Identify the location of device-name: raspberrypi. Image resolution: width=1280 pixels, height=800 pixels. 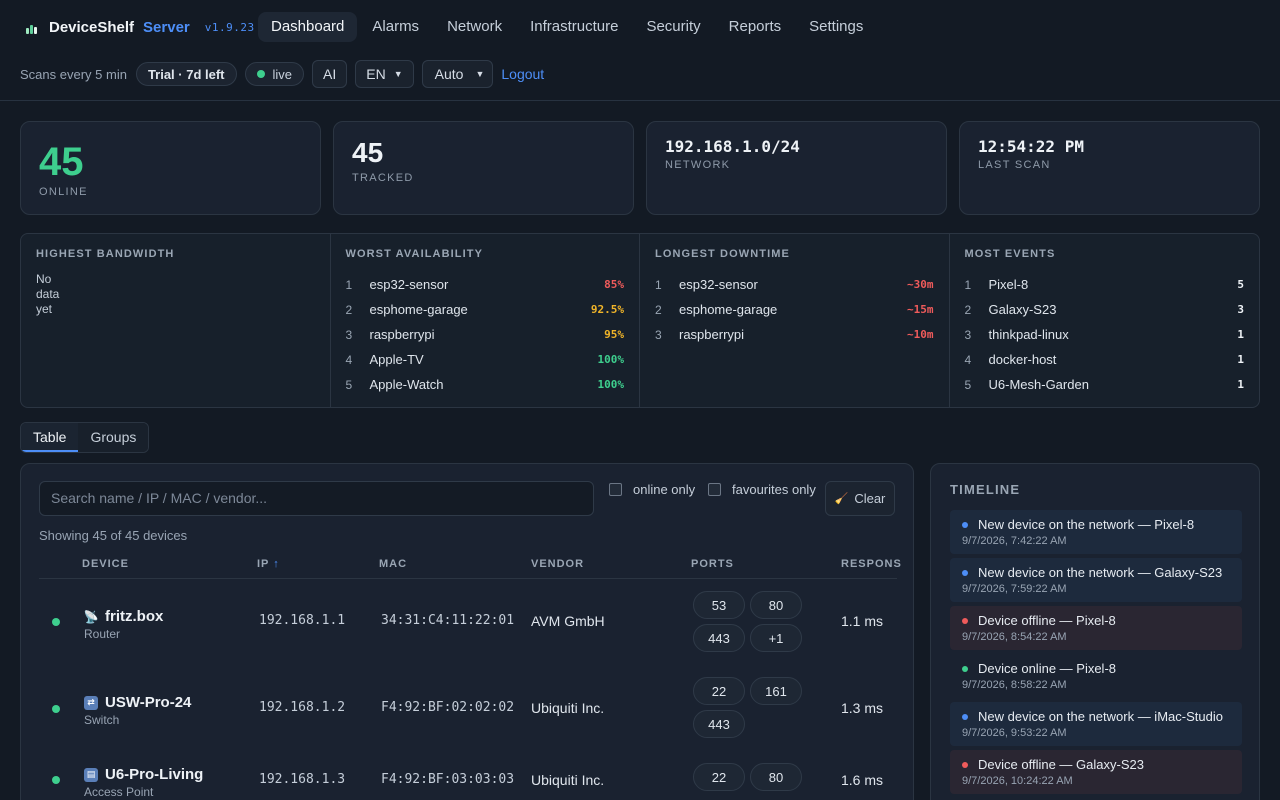
(712, 334).